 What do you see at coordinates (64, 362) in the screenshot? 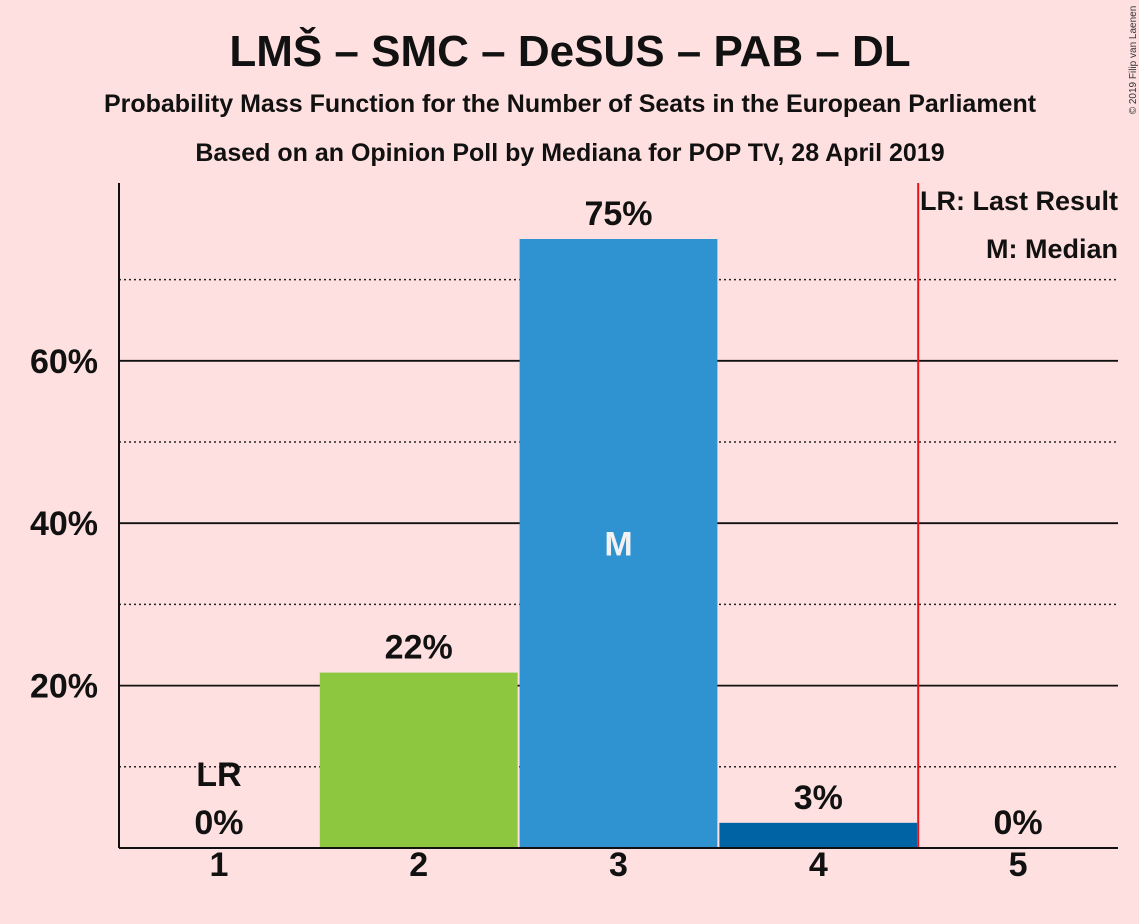
I see `y-tick-label: 60%` at bounding box center [64, 362].